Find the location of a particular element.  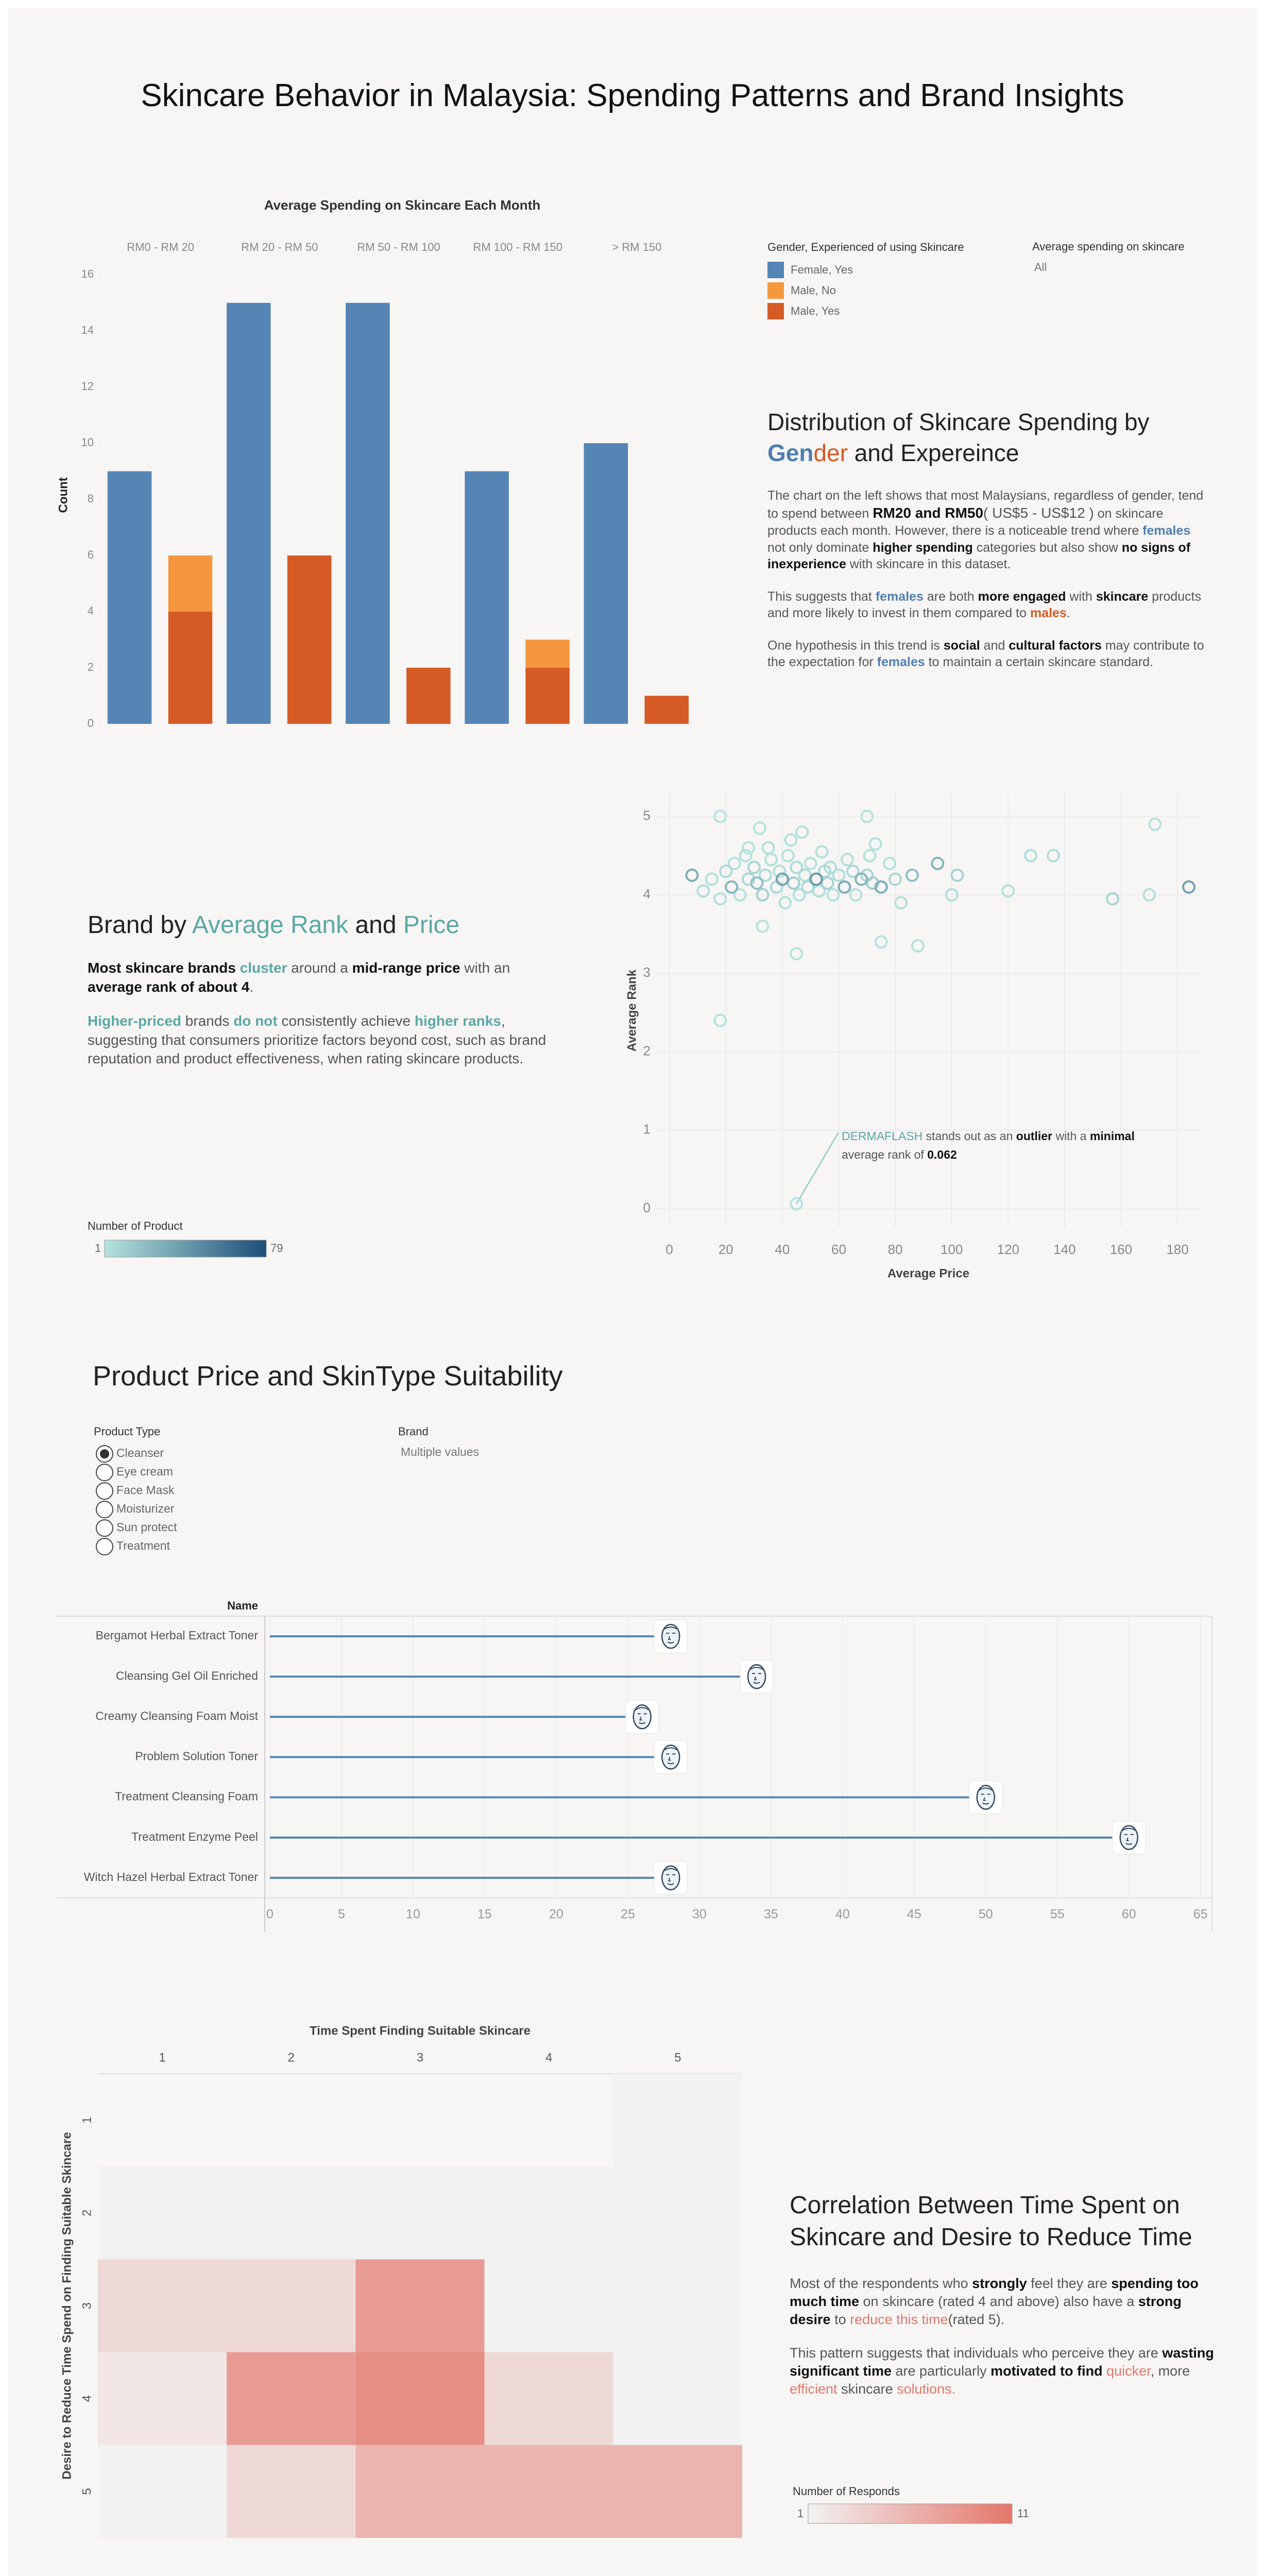

x-tick-label: 50 is located at coordinates (986, 1915).